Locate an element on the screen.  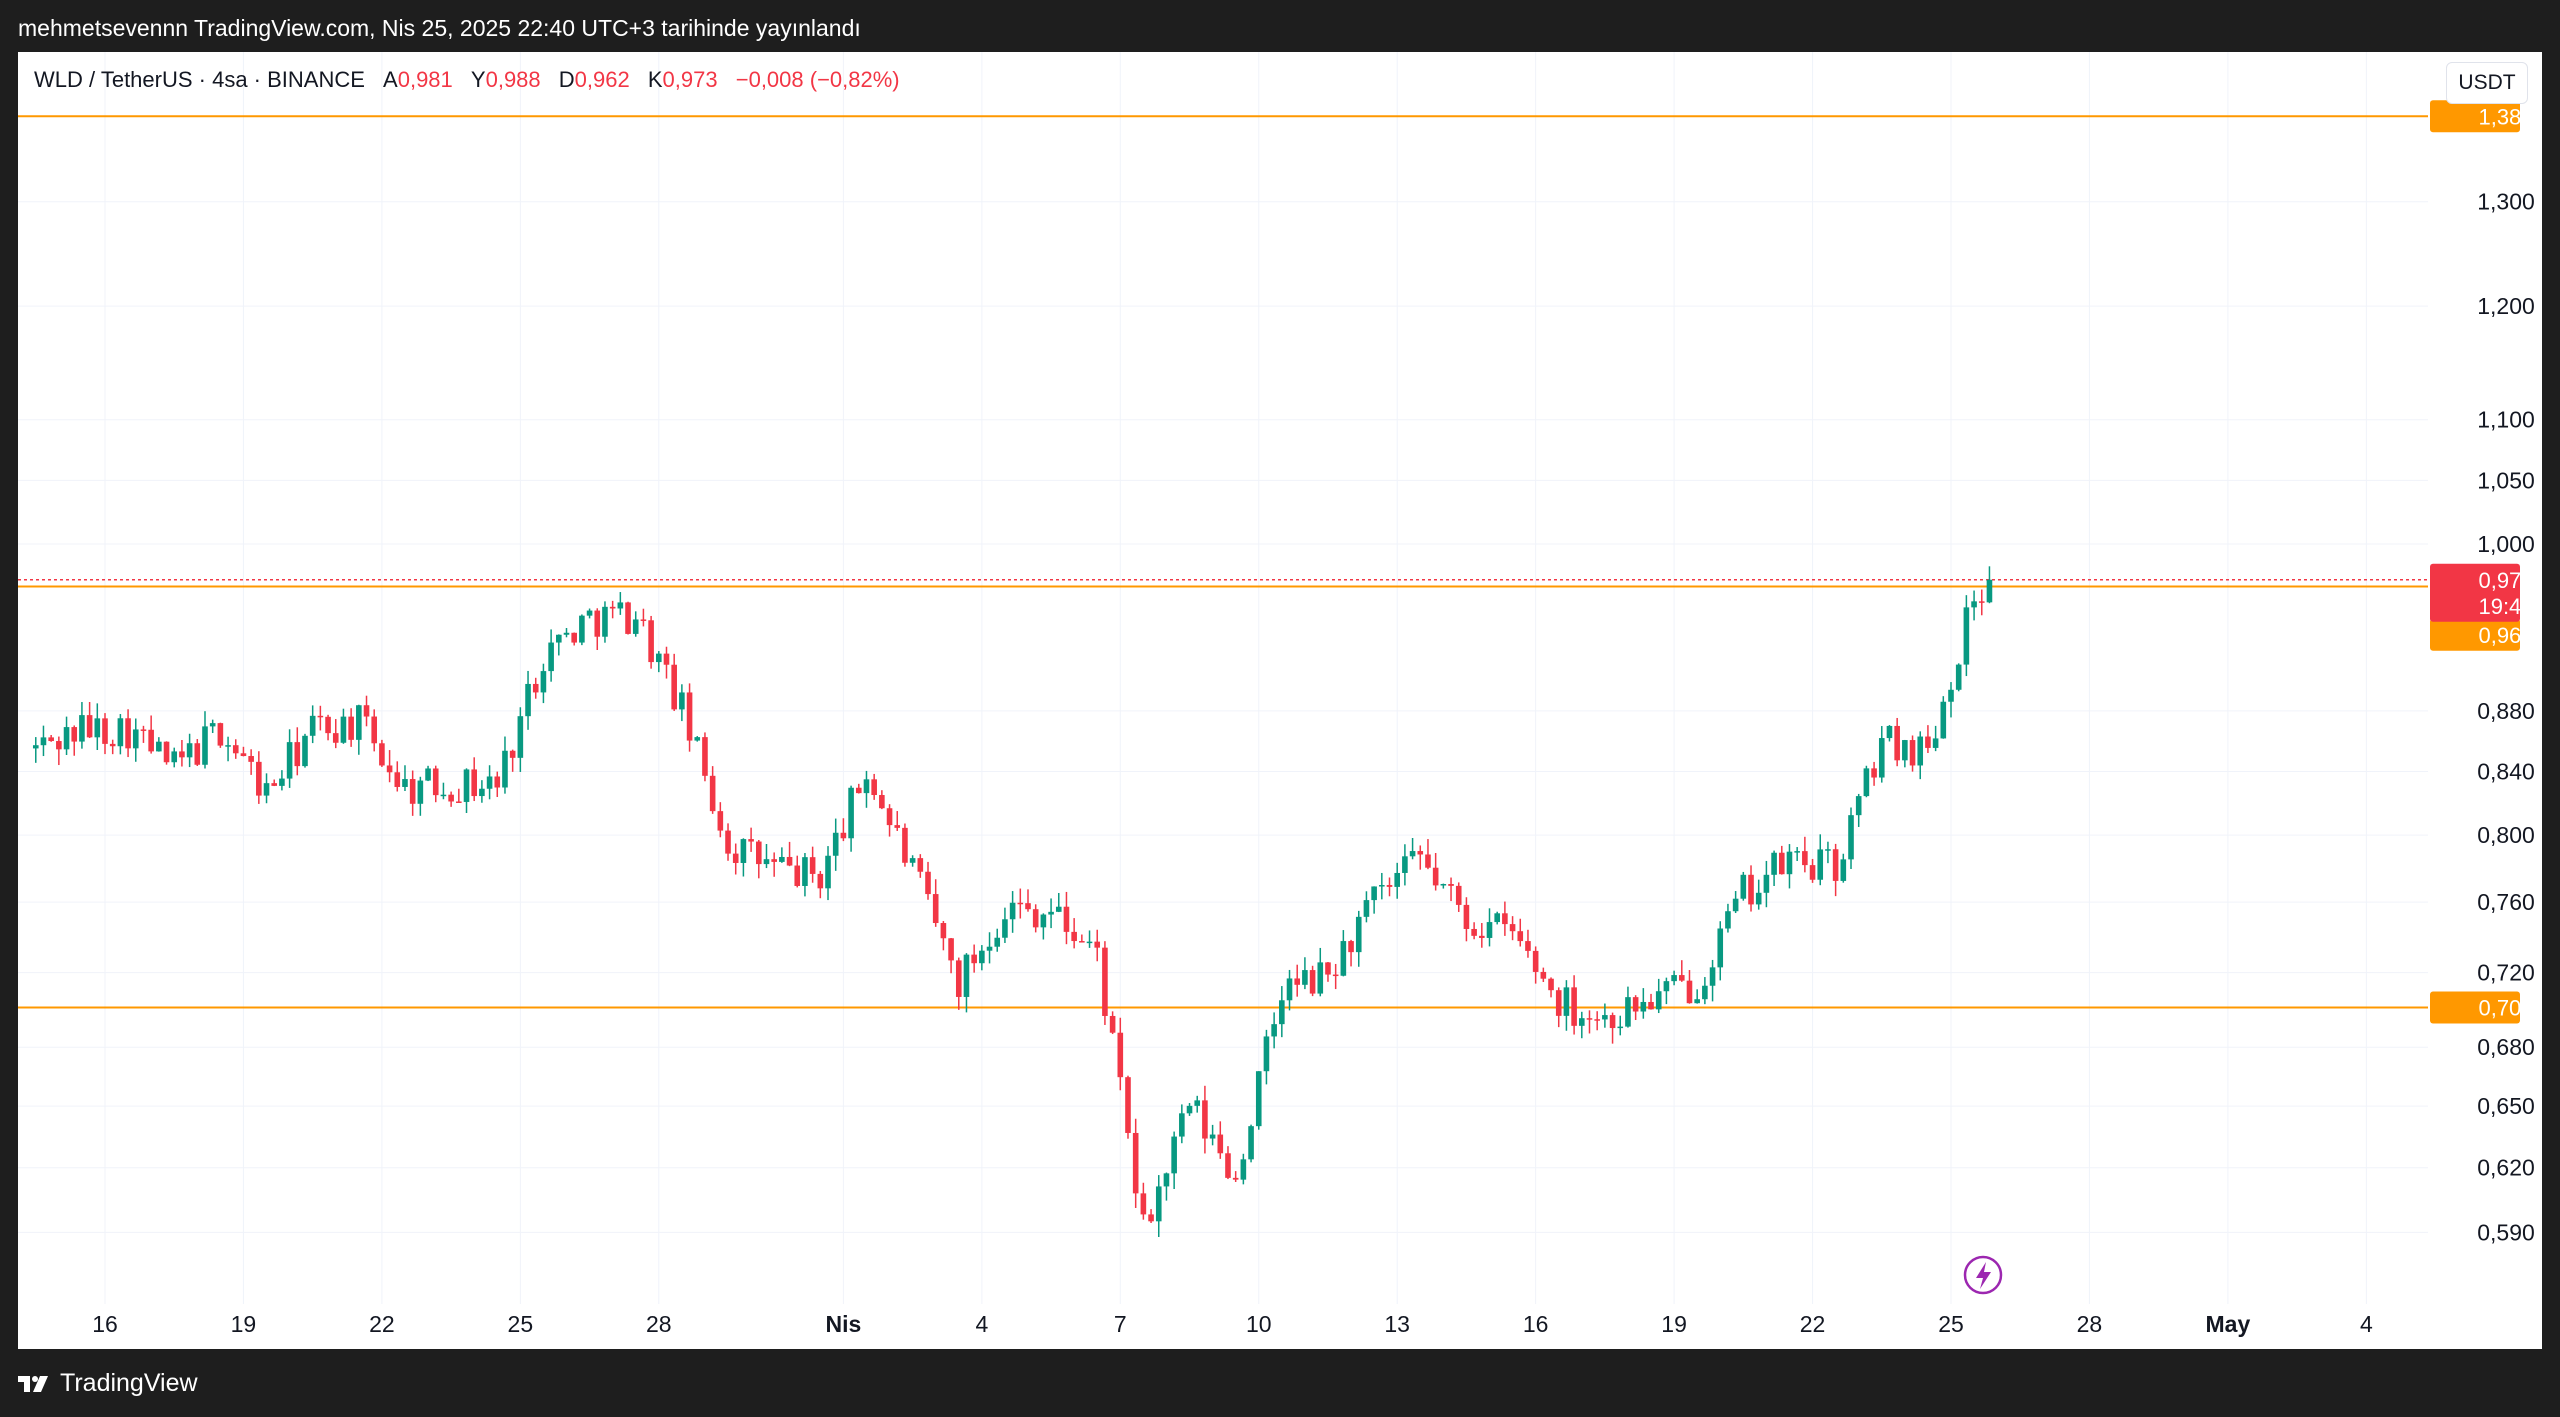
y-tick-label: 0,620 is located at coordinates (2506, 1168).